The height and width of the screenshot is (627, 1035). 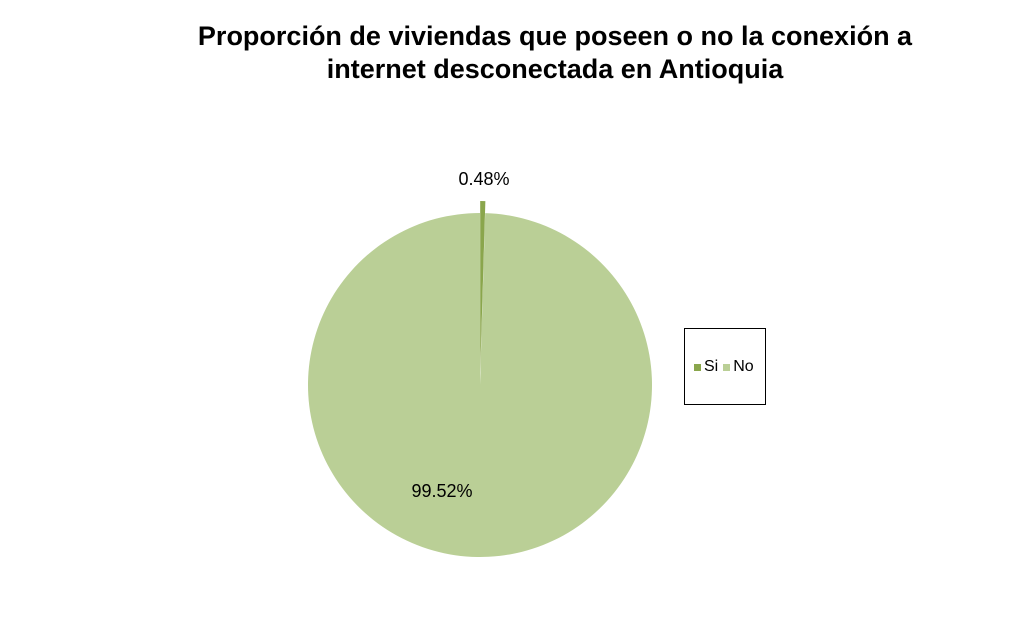 I want to click on chart-title-line-2: internet desconectada en Antioquia, so click(x=555, y=69).